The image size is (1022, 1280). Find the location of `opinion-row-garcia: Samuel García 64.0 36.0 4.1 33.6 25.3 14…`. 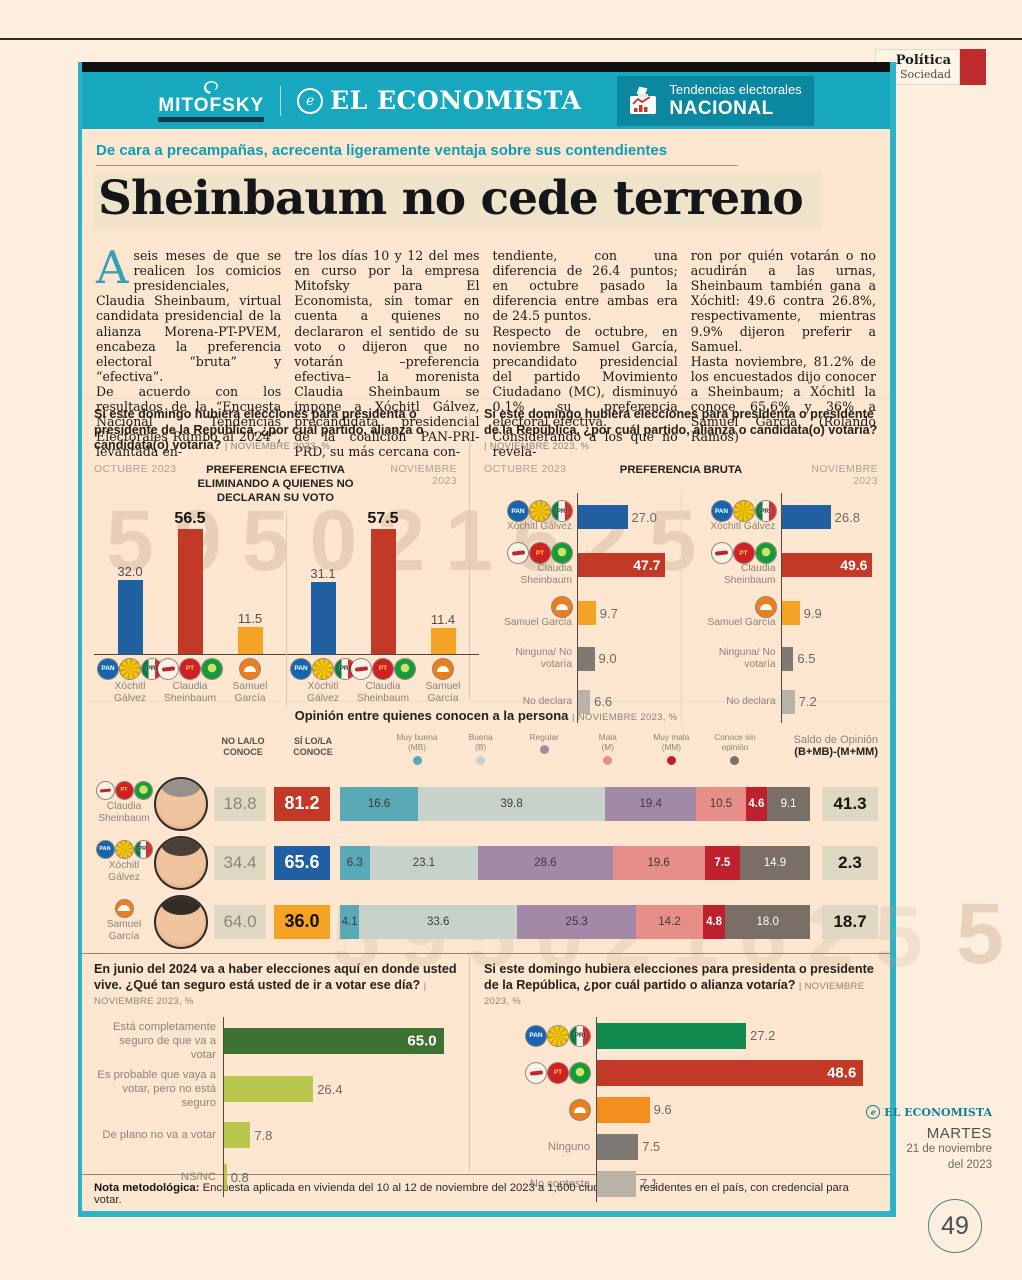

opinion-row-garcia: Samuel García 64.0 36.0 4.1 33.6 25.3 14… is located at coordinates (486, 921).